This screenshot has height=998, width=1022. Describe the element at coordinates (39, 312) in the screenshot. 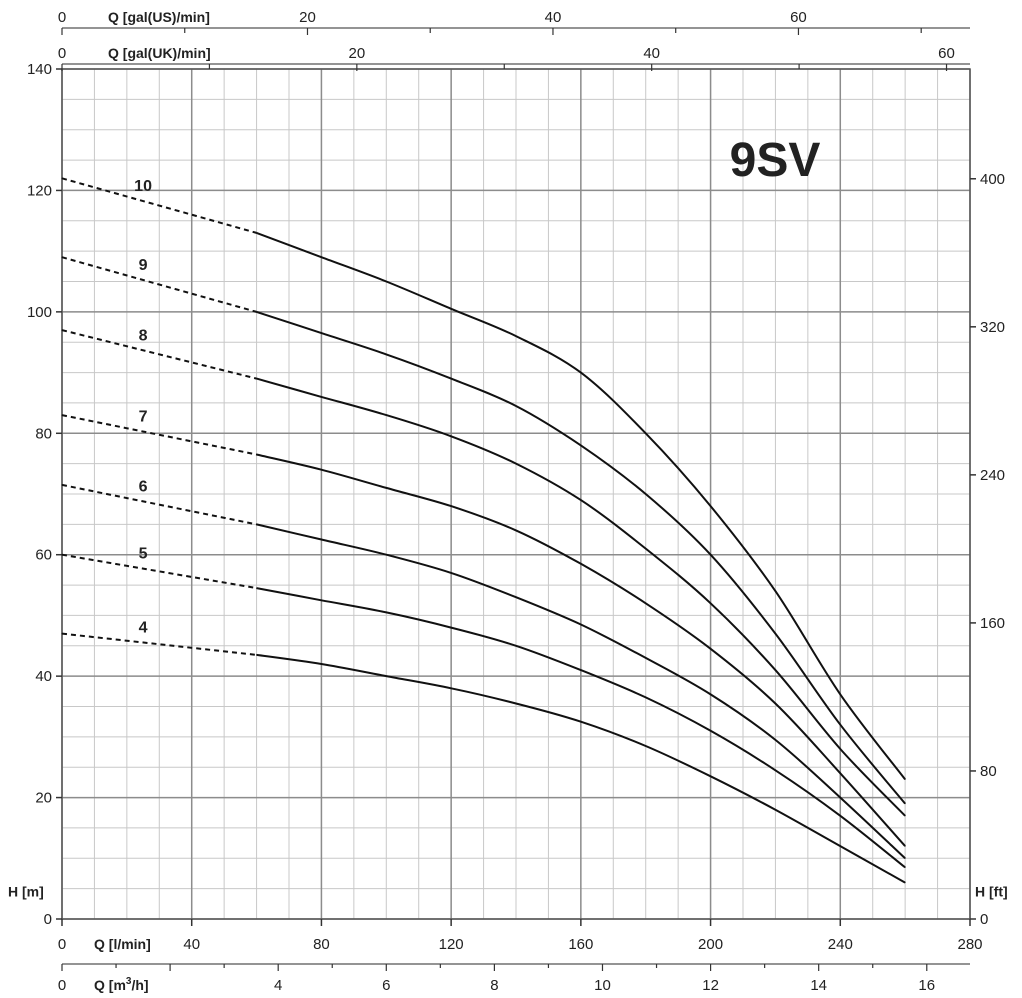

I see `y-tick-label: 100` at that location.